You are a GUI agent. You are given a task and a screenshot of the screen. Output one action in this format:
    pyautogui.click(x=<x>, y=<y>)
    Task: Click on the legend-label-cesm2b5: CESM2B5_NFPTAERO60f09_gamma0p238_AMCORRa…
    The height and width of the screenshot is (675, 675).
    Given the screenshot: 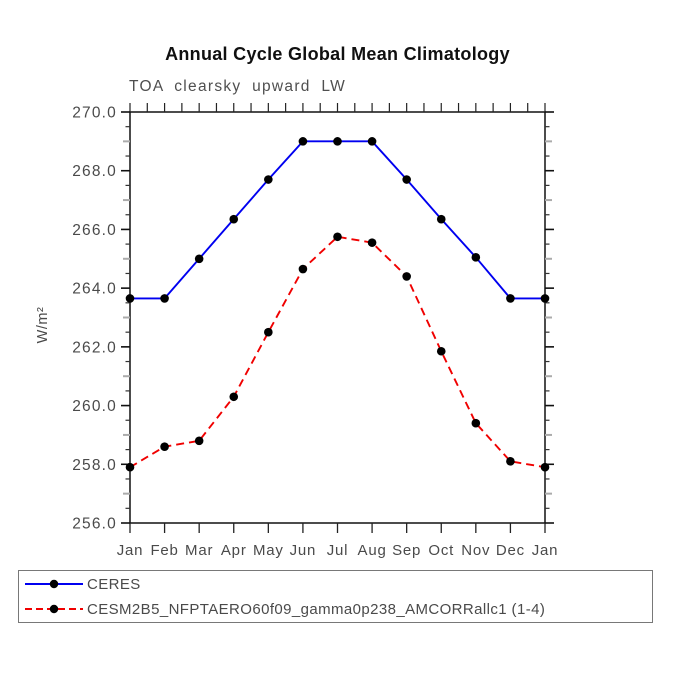 What is the action you would take?
    pyautogui.click(x=316, y=609)
    